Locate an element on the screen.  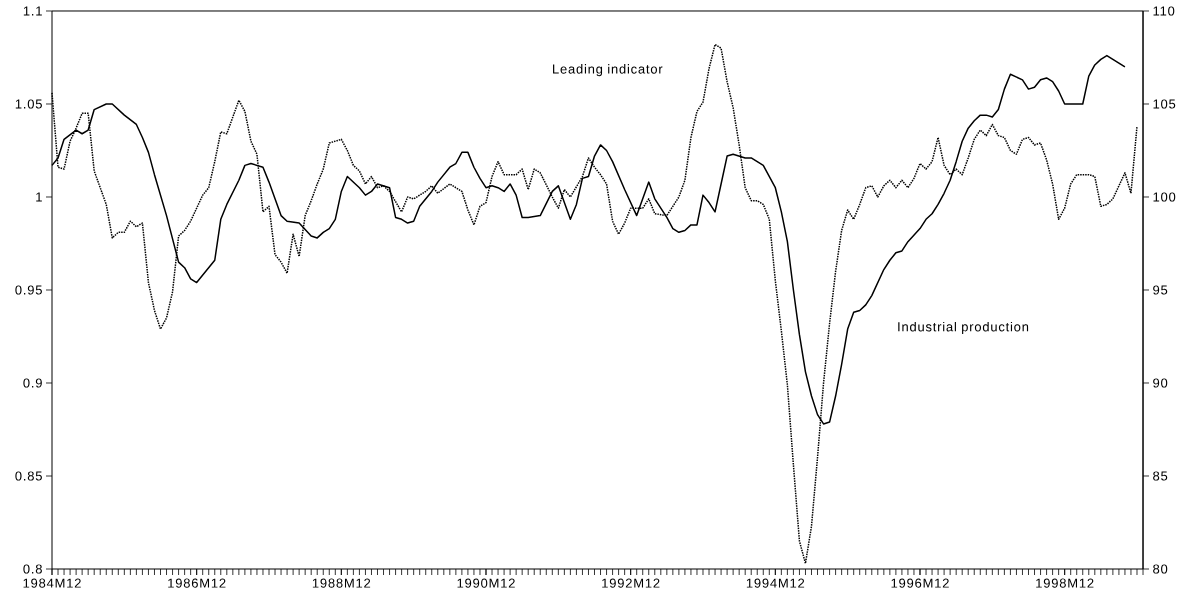
y-tick-label: 1 is located at coordinates (39, 197).